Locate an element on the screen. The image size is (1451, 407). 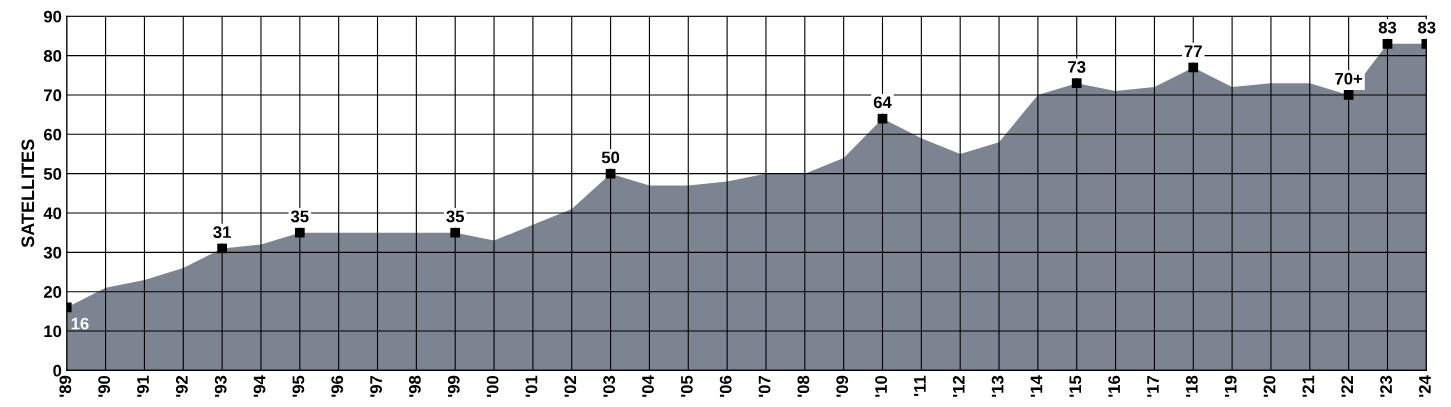
x-tick-label: '17 is located at coordinates (1153, 386).